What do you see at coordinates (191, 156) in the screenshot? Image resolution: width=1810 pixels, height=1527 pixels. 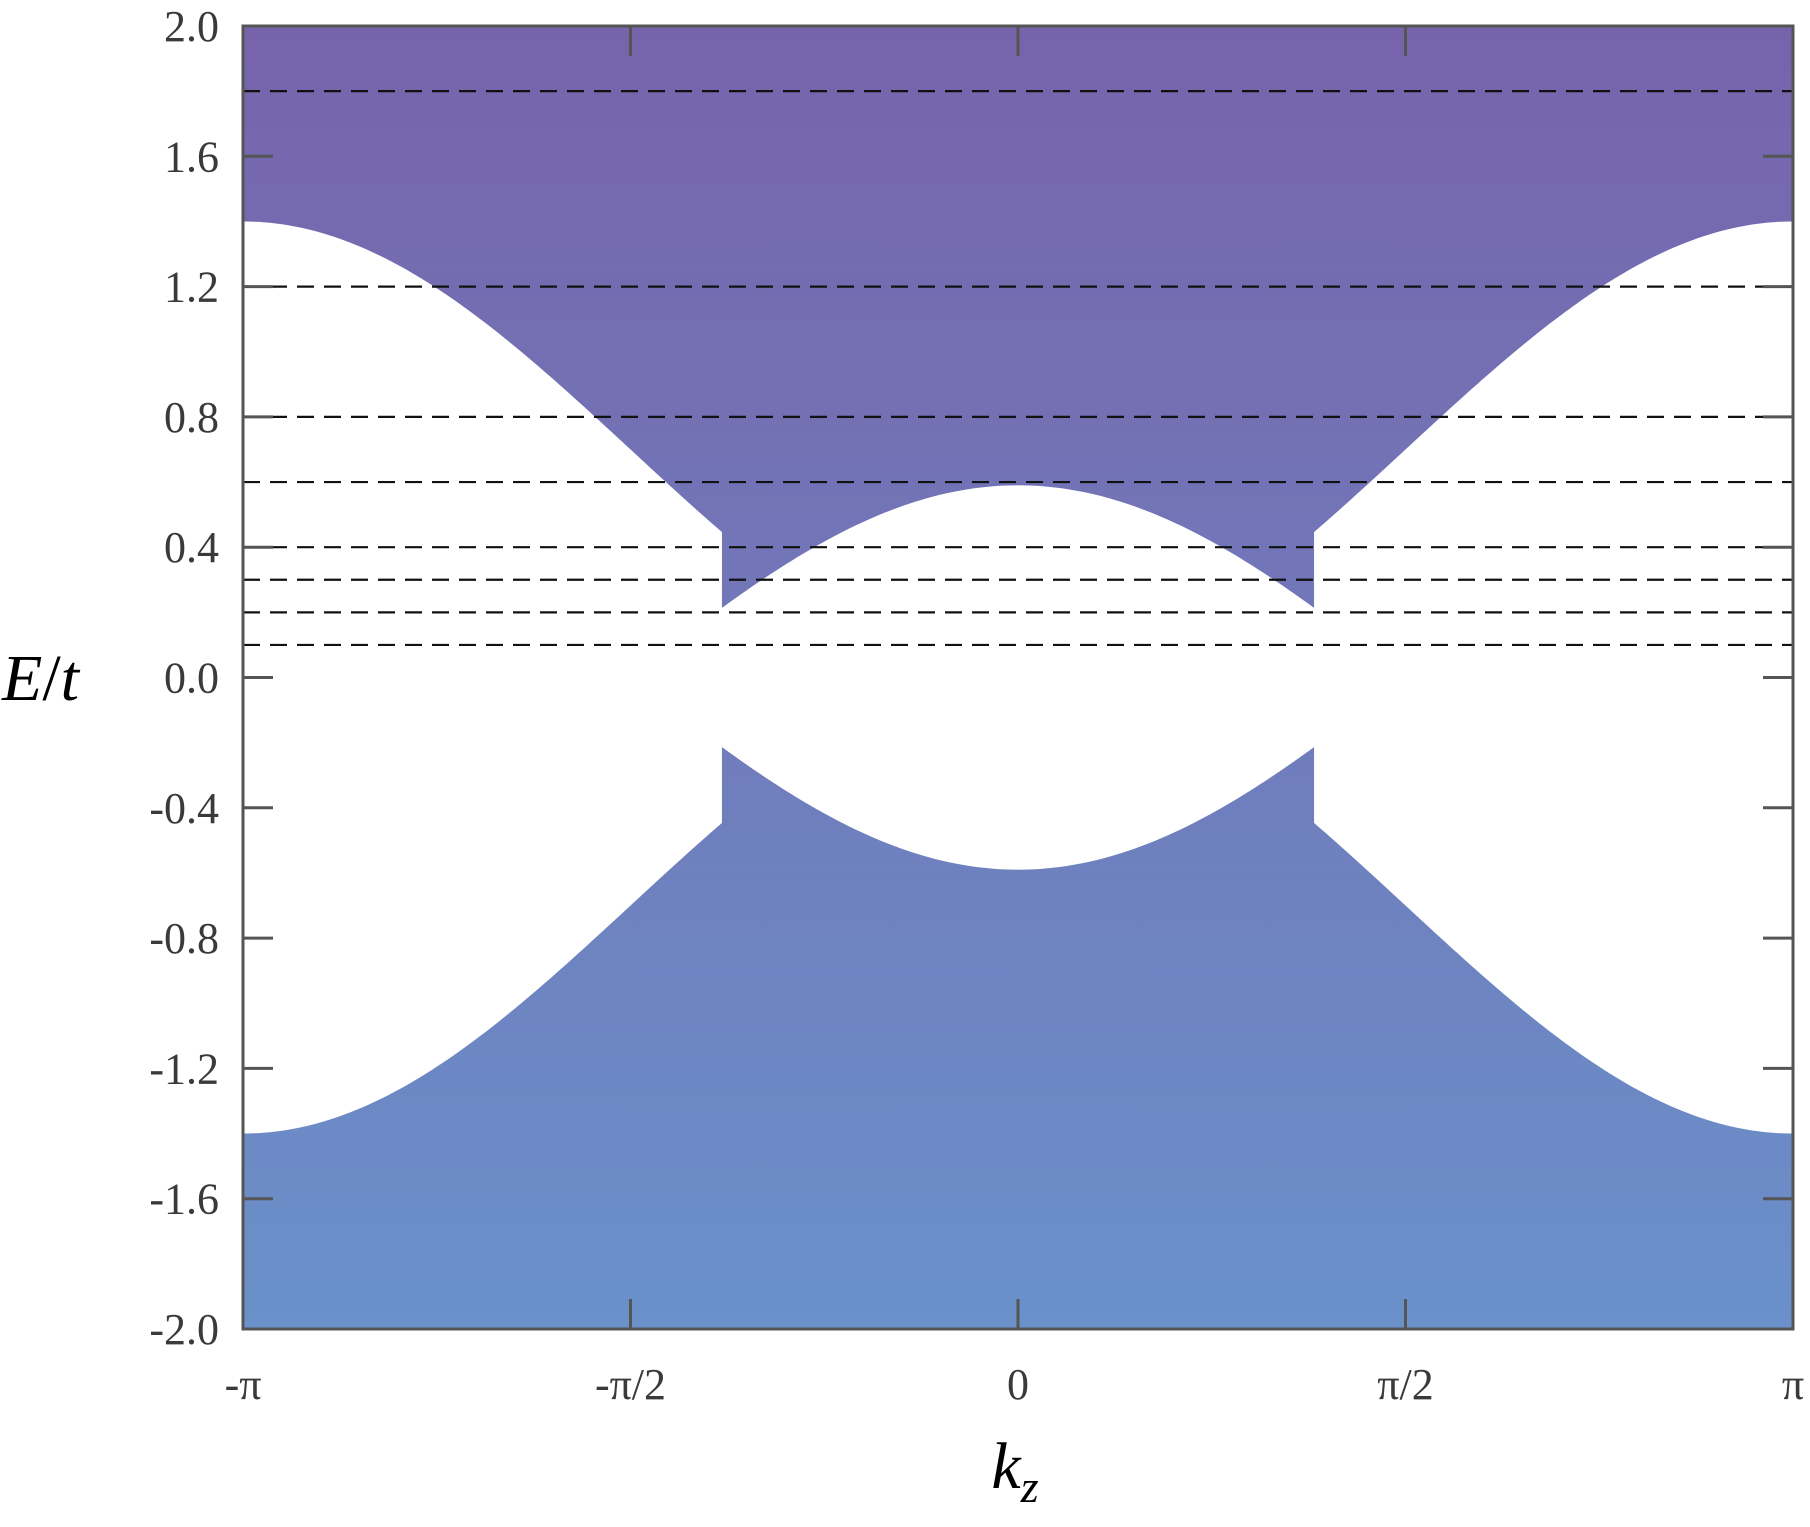 I see `y-tick-label-1: 1.6` at bounding box center [191, 156].